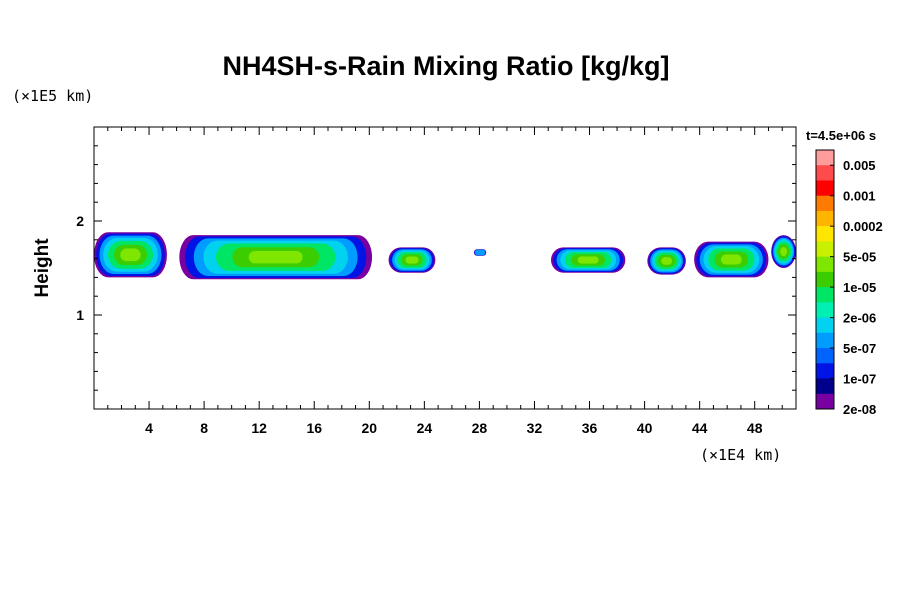 The width and height of the screenshot is (900, 600). What do you see at coordinates (425, 428) in the screenshot?
I see `x-tick-label: 24` at bounding box center [425, 428].